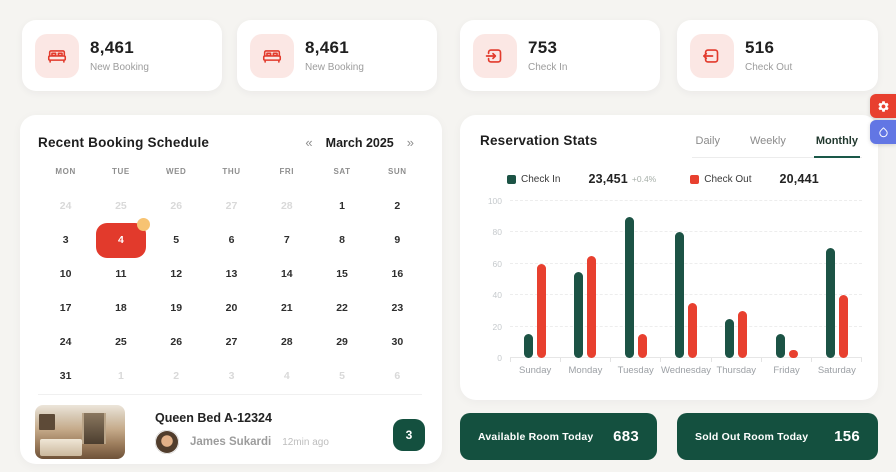 This screenshot has height=472, width=896. I want to click on tab-daily: Daily, so click(707, 141).